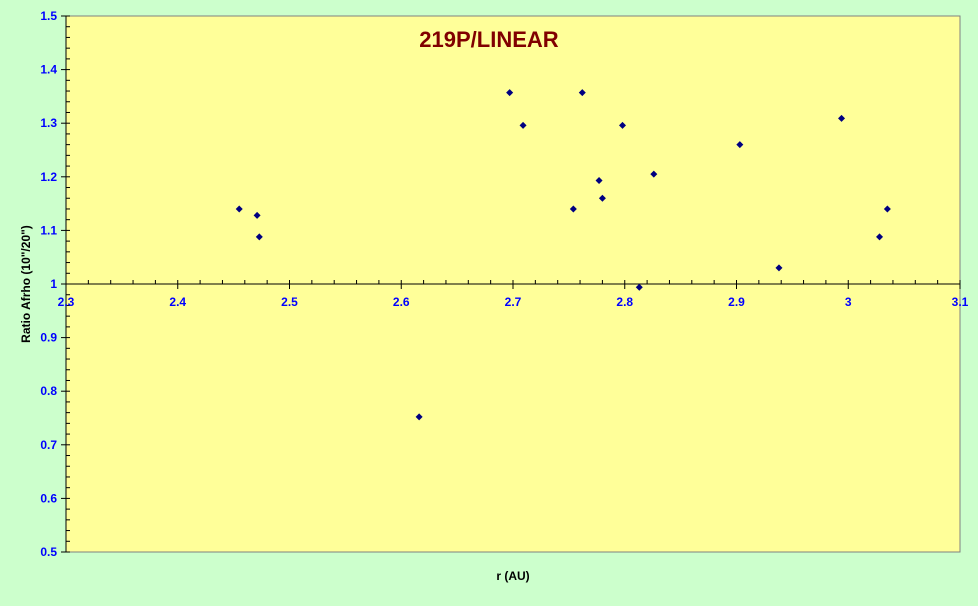 The width and height of the screenshot is (978, 606). I want to click on y-tick-label: 1.2, so click(48, 177).